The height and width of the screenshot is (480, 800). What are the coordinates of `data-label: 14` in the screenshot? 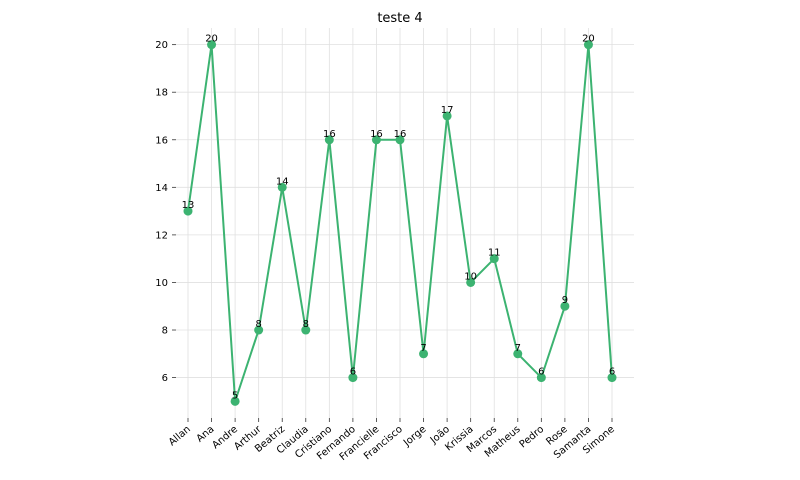 It's located at (282, 181).